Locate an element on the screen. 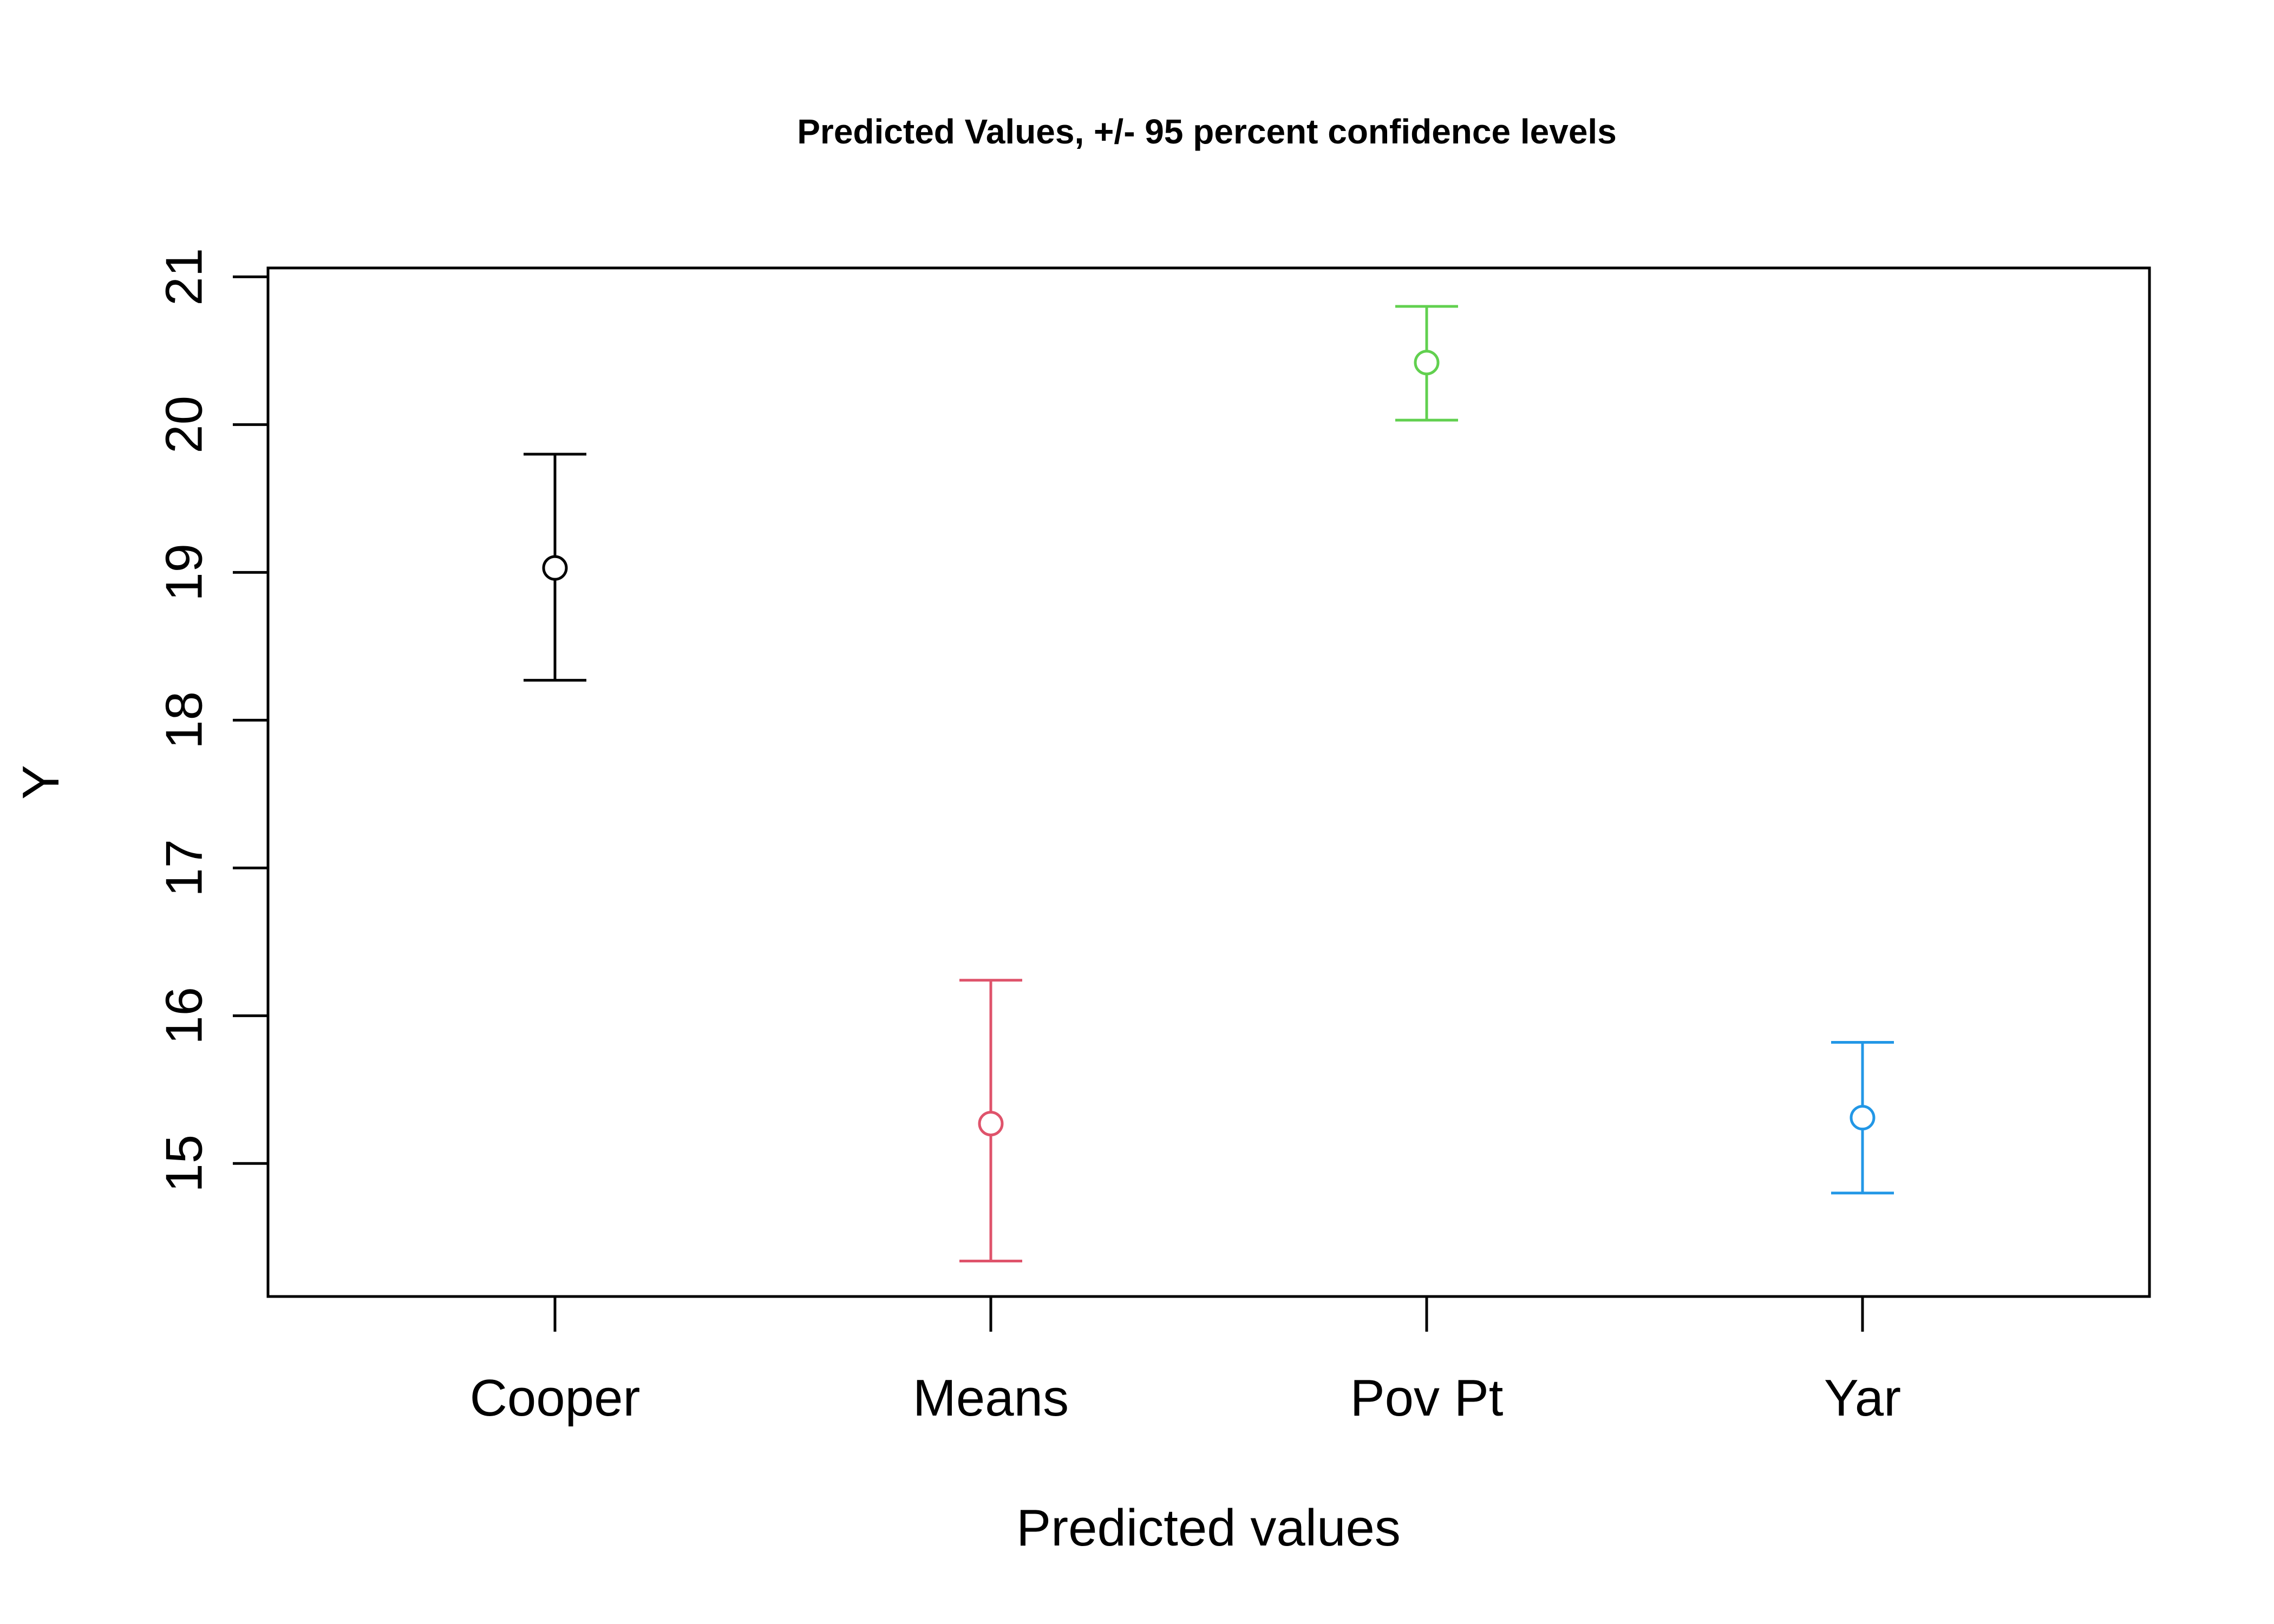  x-tick-label: Pov Pt is located at coordinates (1427, 1398).